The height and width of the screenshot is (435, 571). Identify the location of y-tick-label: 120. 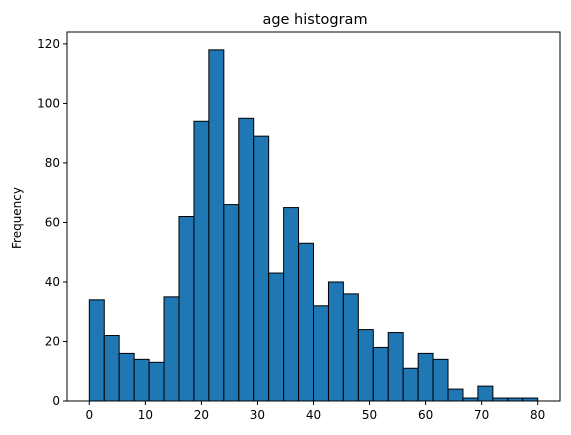
(48, 44).